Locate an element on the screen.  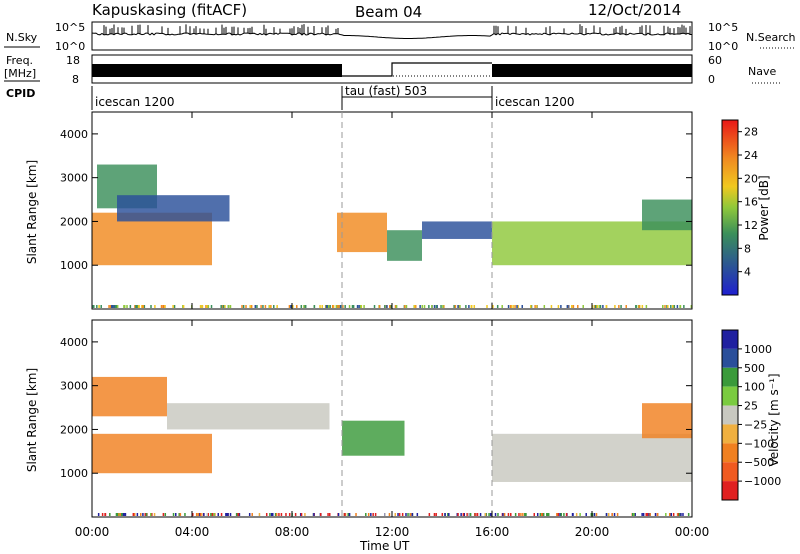
time-tick-label: 20:00 is located at coordinates (592, 532).